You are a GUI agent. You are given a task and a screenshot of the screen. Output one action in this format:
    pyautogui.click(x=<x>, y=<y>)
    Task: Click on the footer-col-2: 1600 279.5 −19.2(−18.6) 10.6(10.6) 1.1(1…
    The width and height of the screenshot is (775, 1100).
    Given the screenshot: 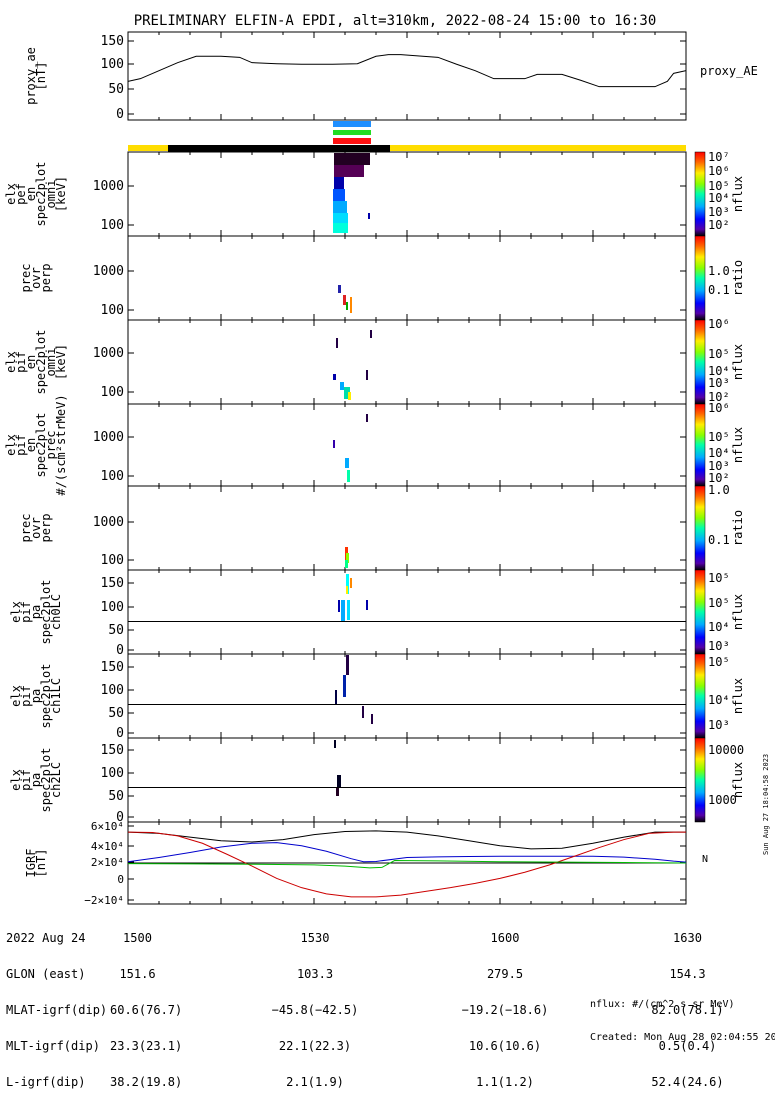 What is the action you would take?
    pyautogui.click(x=505, y=1004)
    